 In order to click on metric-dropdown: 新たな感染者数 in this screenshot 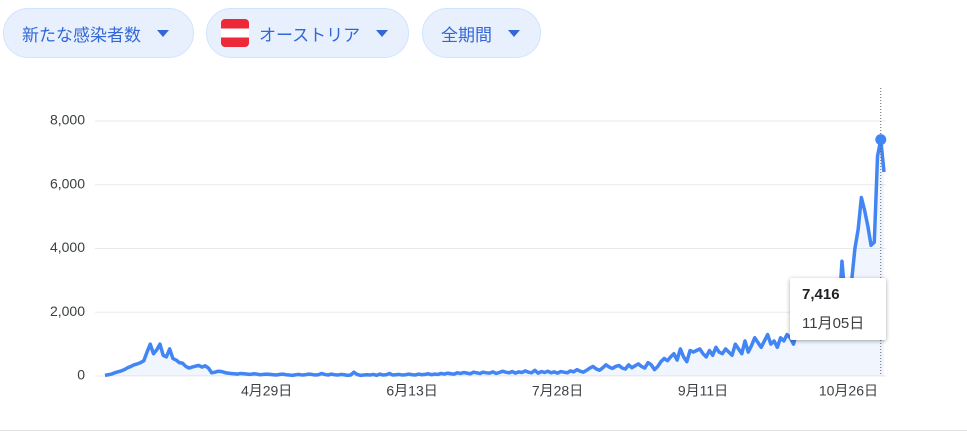, I will do `click(98, 33)`.